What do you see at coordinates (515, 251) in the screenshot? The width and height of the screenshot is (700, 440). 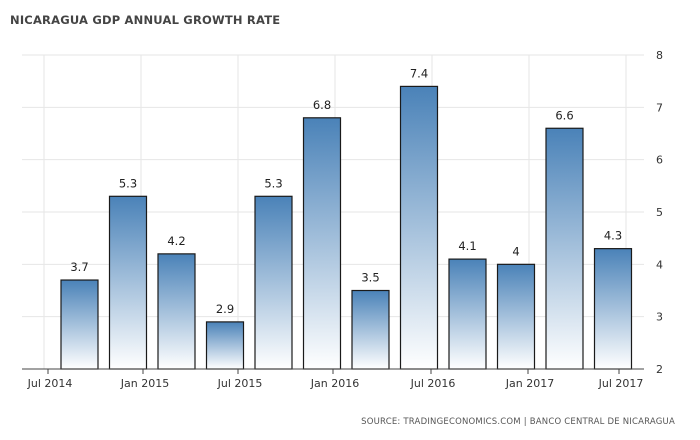 I see `bar-value-label: 4` at bounding box center [515, 251].